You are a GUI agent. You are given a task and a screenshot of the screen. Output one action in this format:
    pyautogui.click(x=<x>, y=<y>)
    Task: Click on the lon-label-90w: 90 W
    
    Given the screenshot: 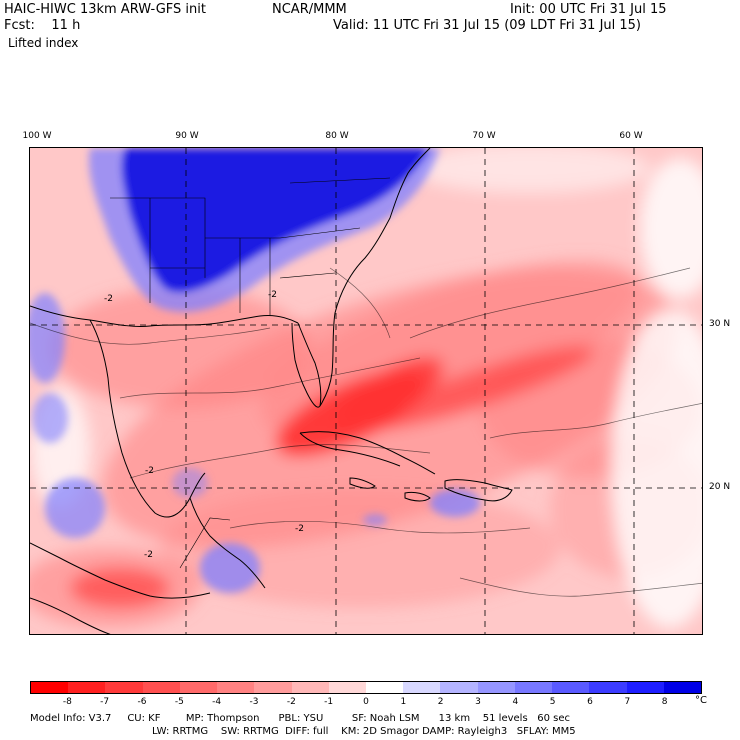 What is the action you would take?
    pyautogui.click(x=187, y=136)
    